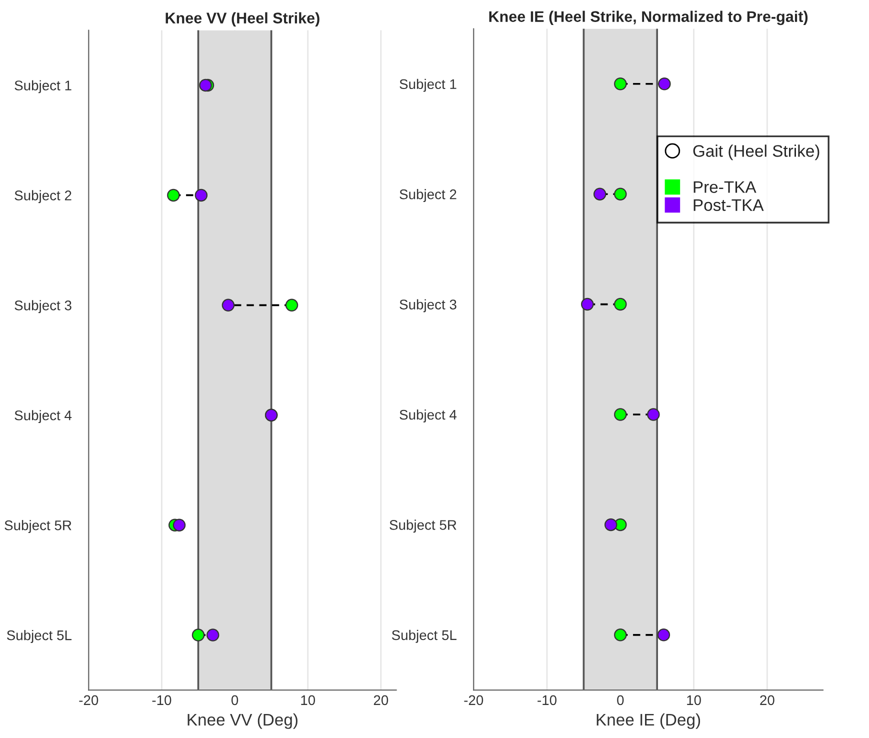 The image size is (869, 738). What do you see at coordinates (243, 19) in the screenshot?
I see `chart-title: Knee VV (Heel Strike)` at bounding box center [243, 19].